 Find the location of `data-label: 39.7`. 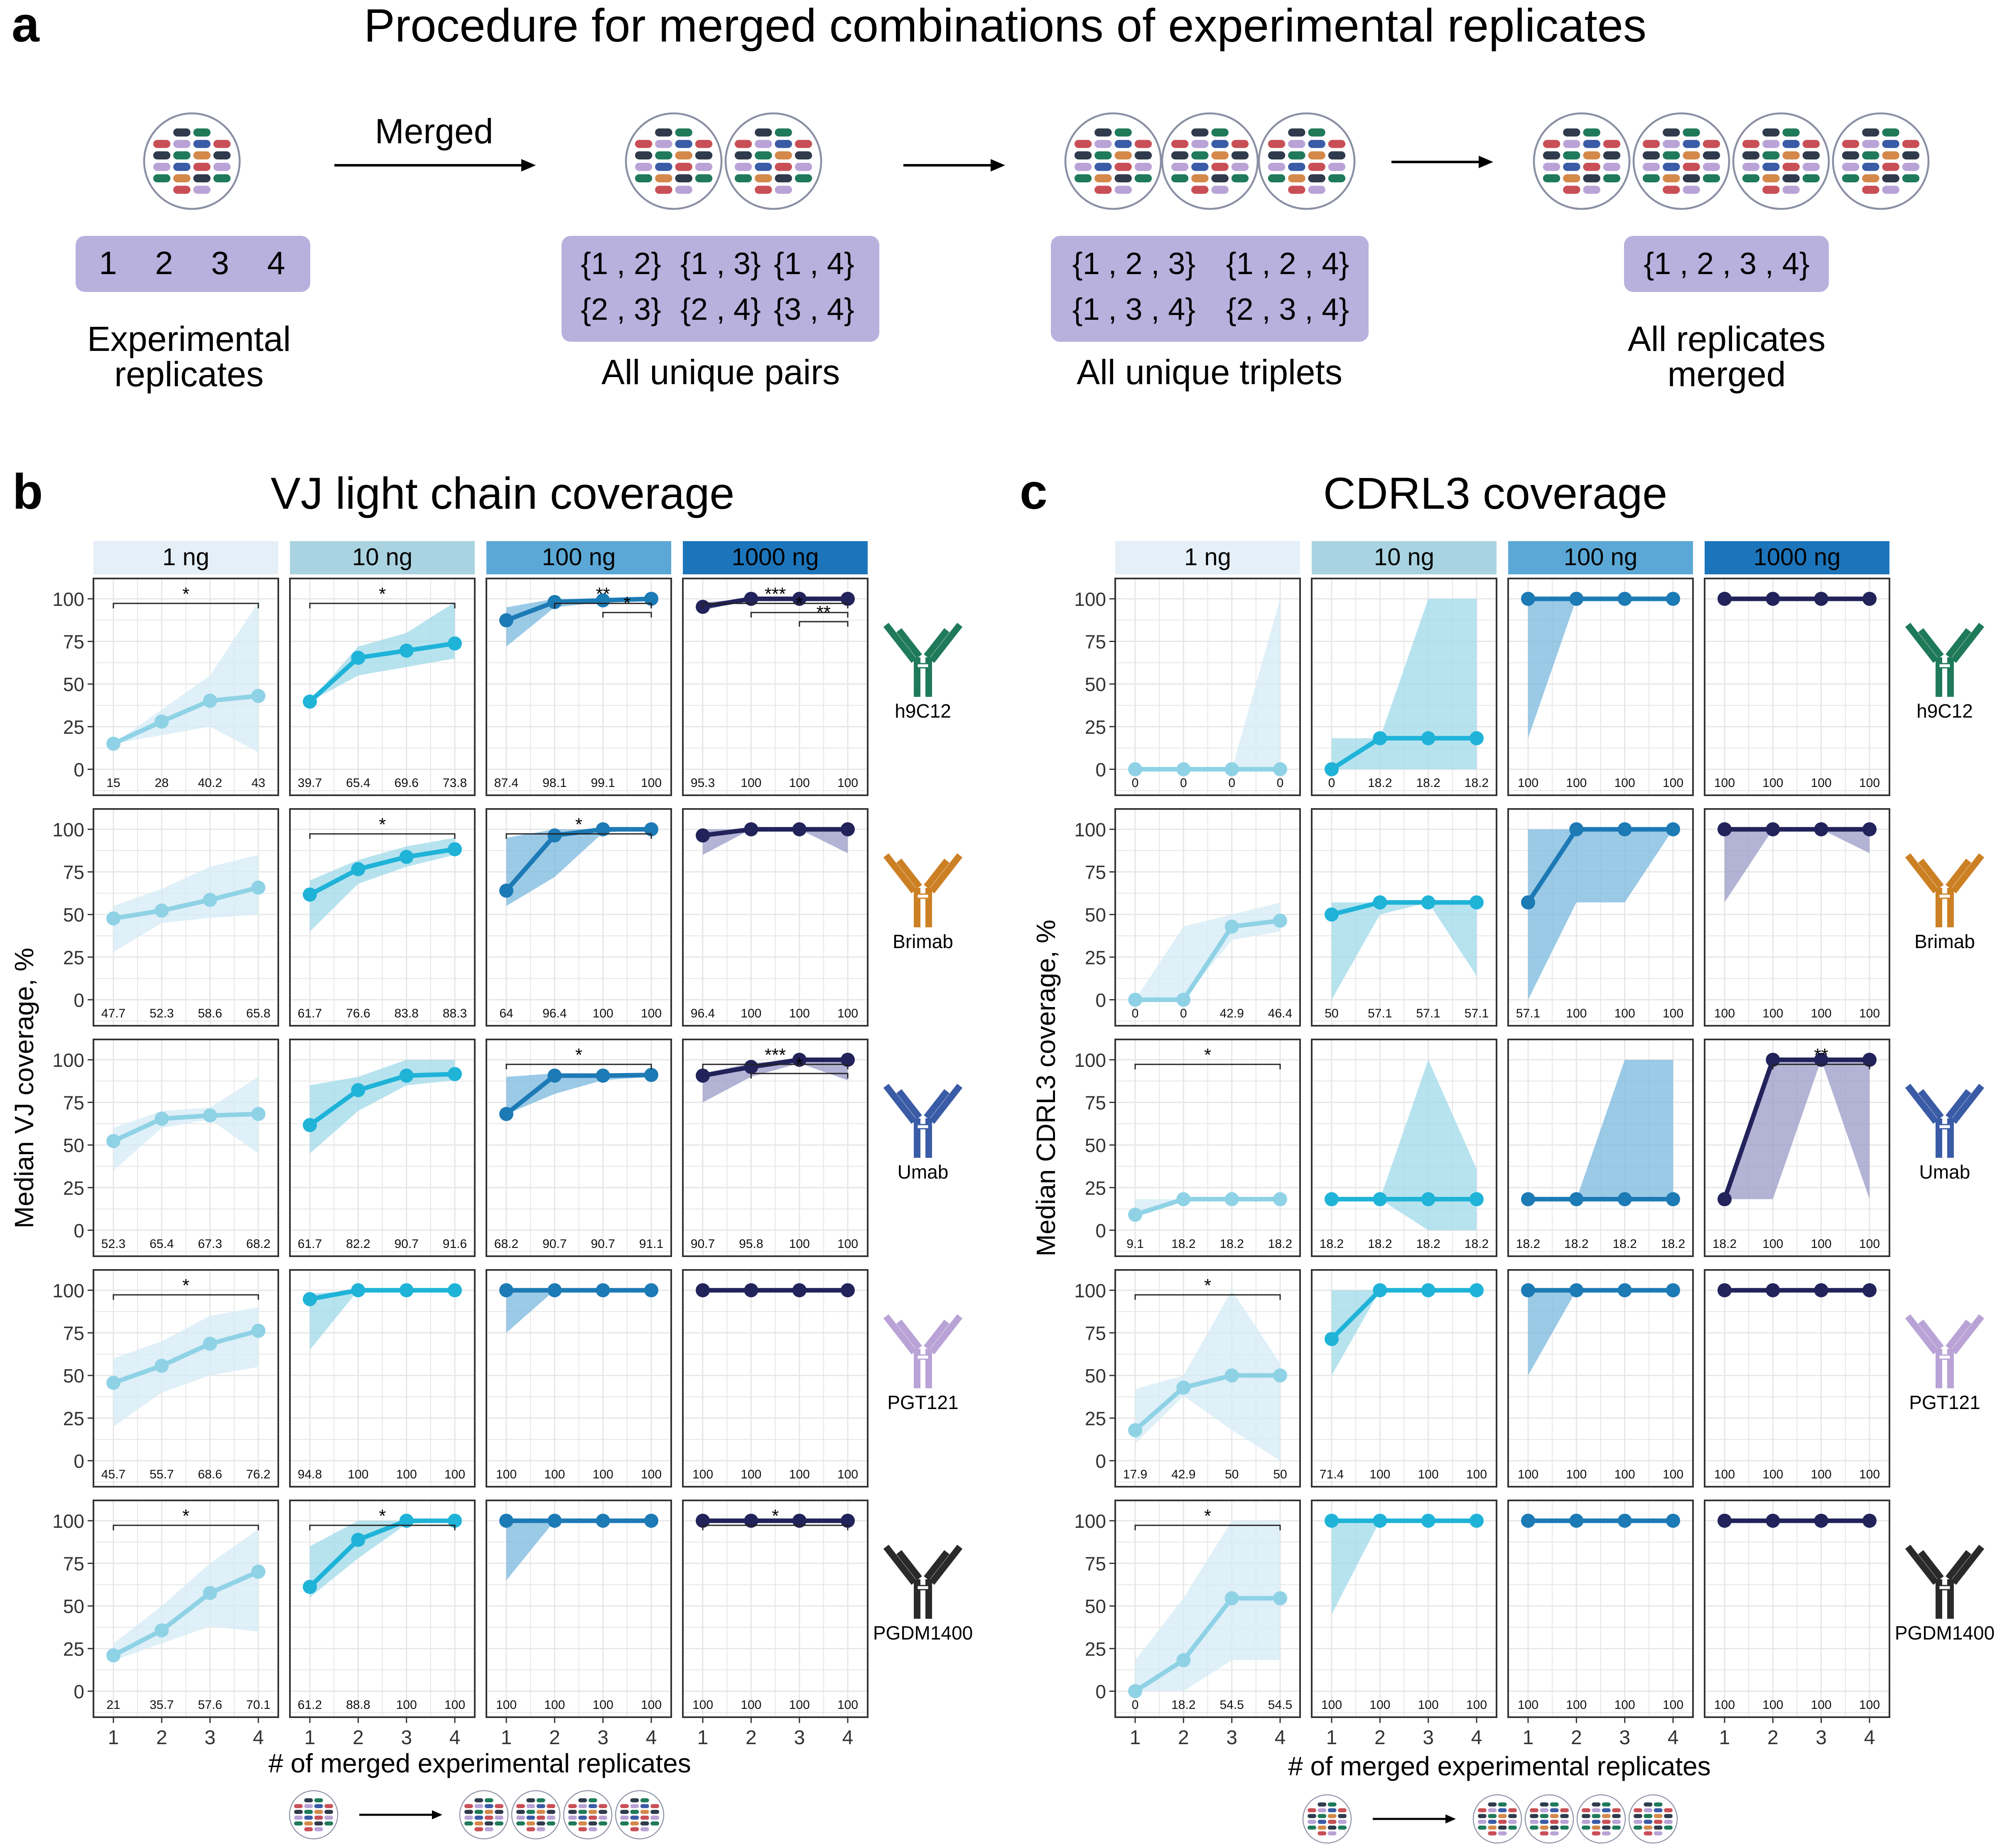

data-label: 39.7 is located at coordinates (310, 783).